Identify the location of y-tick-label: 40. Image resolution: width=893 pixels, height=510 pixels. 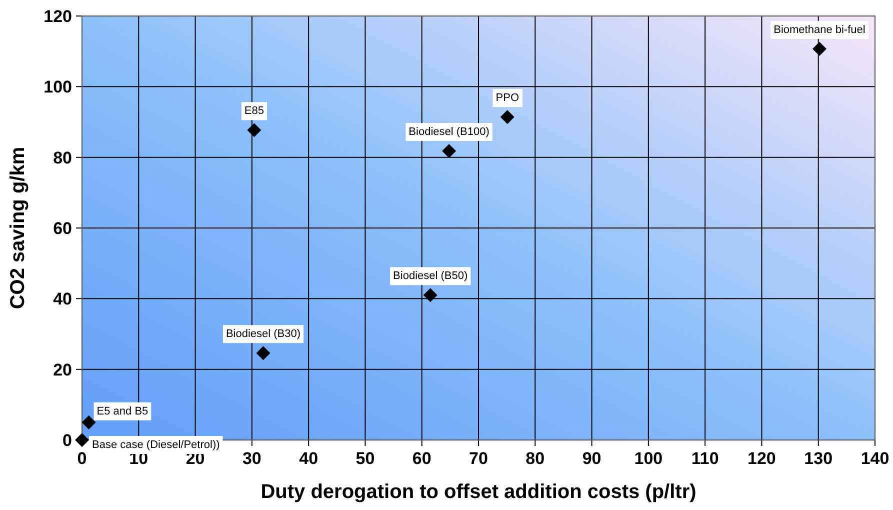
(62, 299).